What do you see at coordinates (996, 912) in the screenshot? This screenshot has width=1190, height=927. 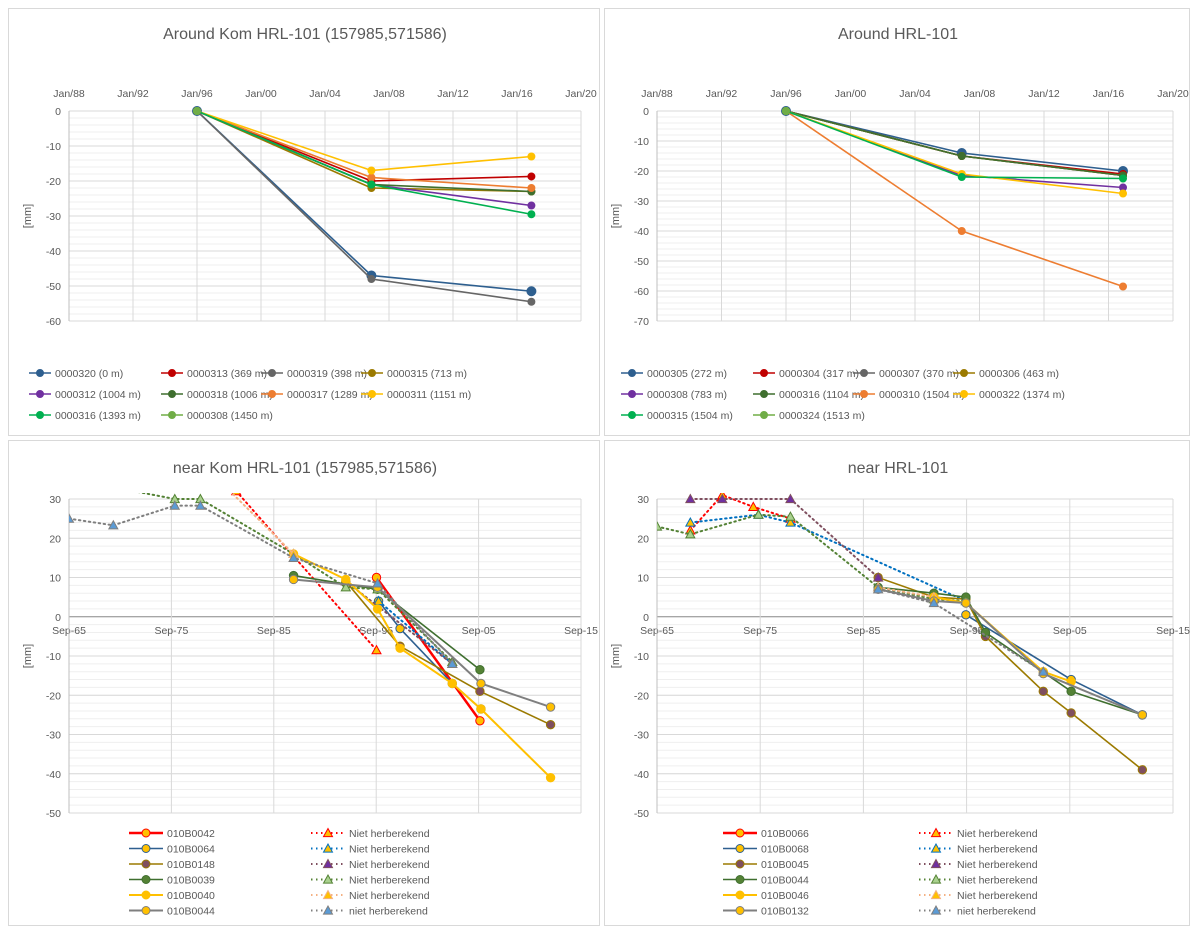 I see `legend-label: niet herberekend` at bounding box center [996, 912].